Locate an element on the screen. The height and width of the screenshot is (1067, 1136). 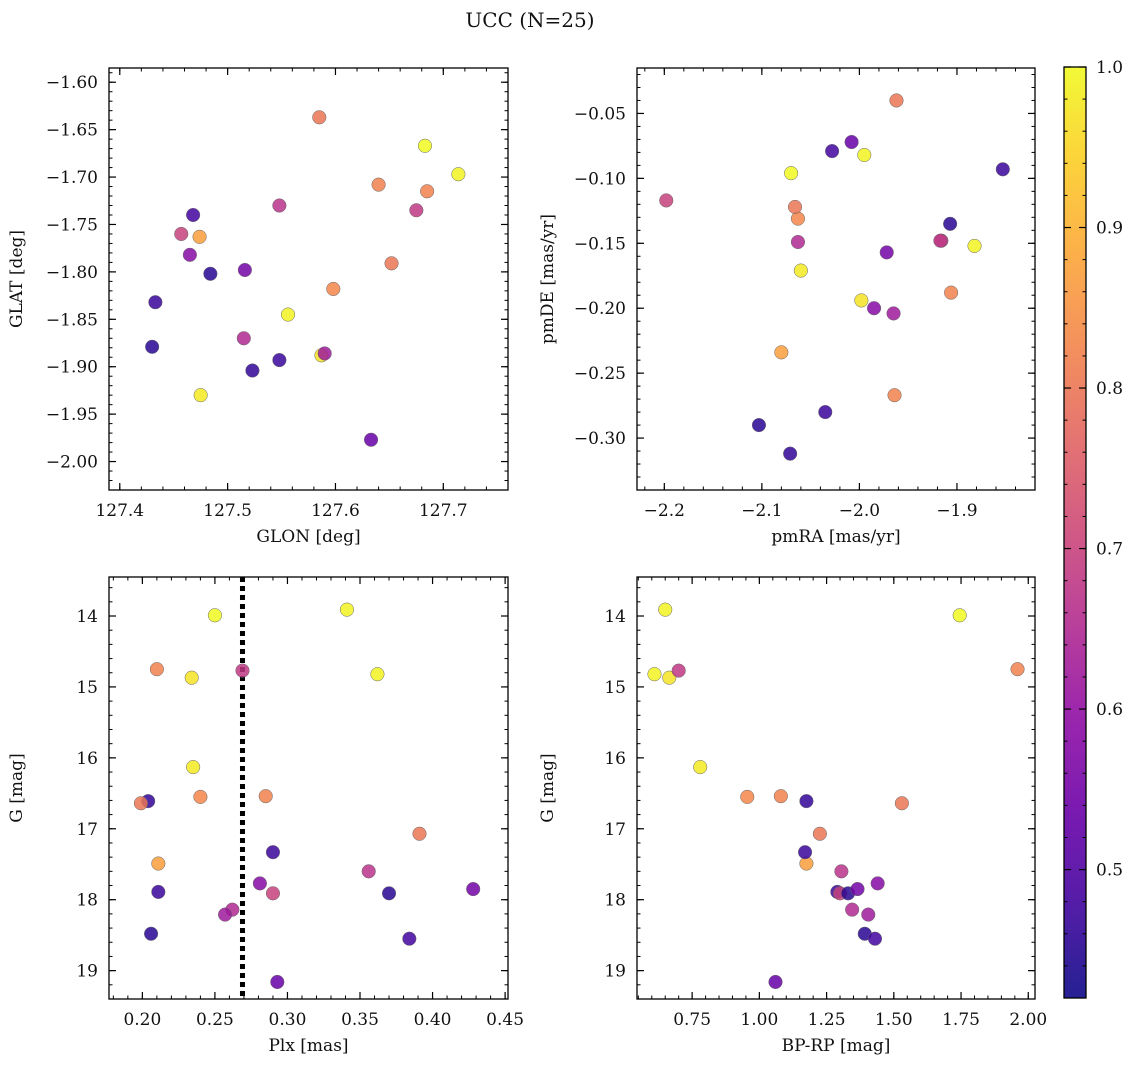
y-tick-label: −2.00 is located at coordinates (72, 463).